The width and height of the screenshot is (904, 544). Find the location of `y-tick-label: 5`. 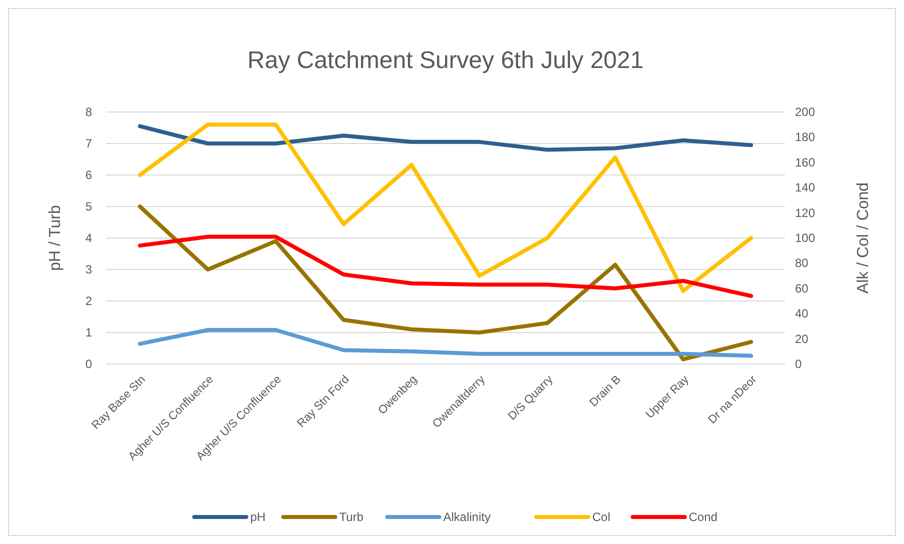

y-tick-label: 5 is located at coordinates (88, 207).